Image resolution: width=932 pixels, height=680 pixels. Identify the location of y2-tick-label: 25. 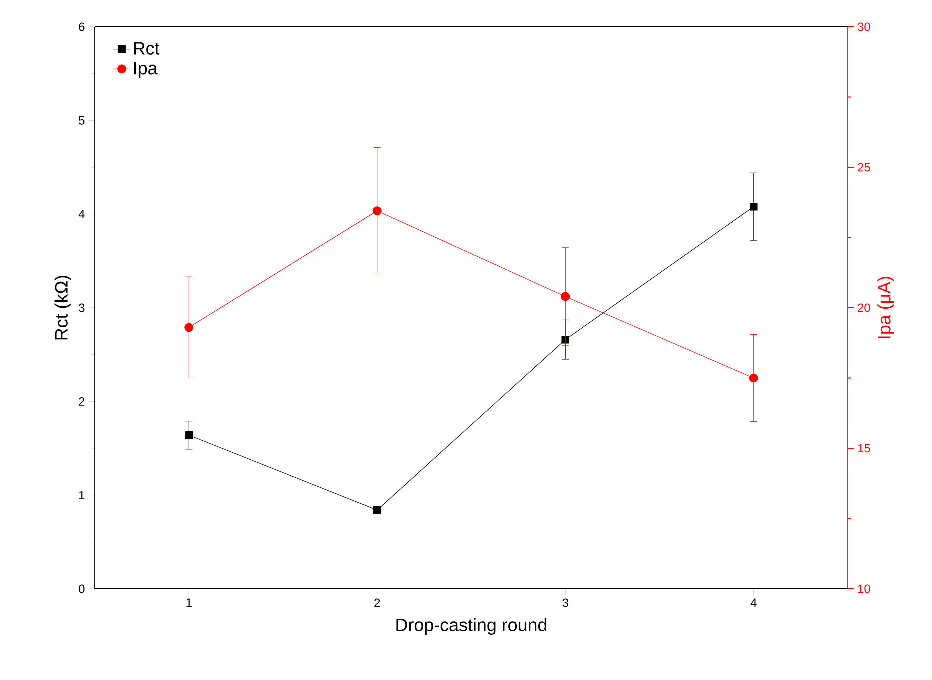
(864, 167).